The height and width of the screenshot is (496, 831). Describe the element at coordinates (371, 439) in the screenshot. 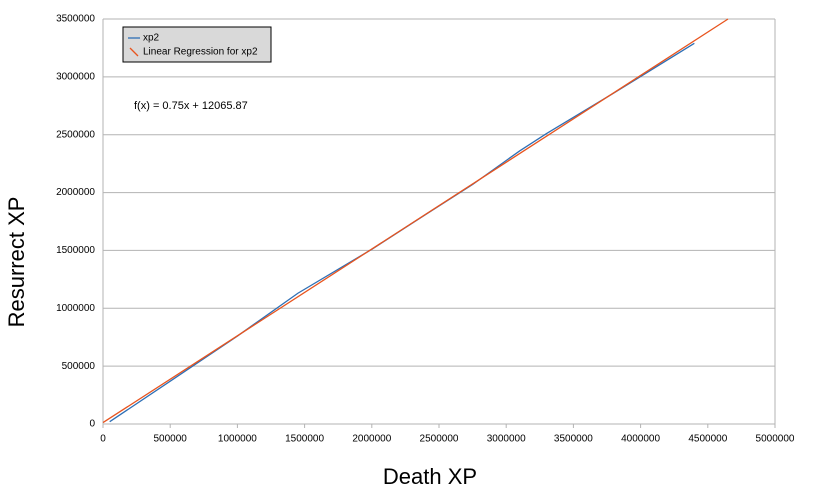

I see `x-tick-label: 2000000` at that location.